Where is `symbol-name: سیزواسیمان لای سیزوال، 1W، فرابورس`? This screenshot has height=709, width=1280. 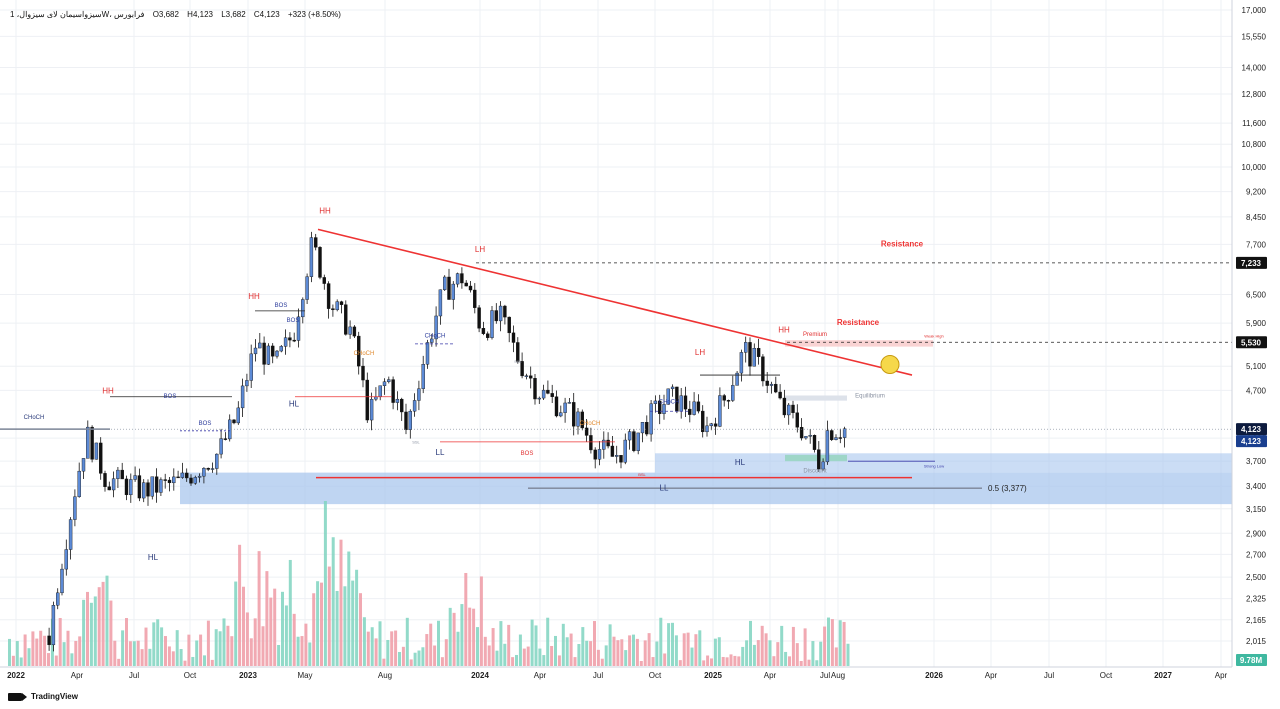
symbol-name: سیزواسیمان لای سیزوال، 1W، فرابورس is located at coordinates (77, 14).